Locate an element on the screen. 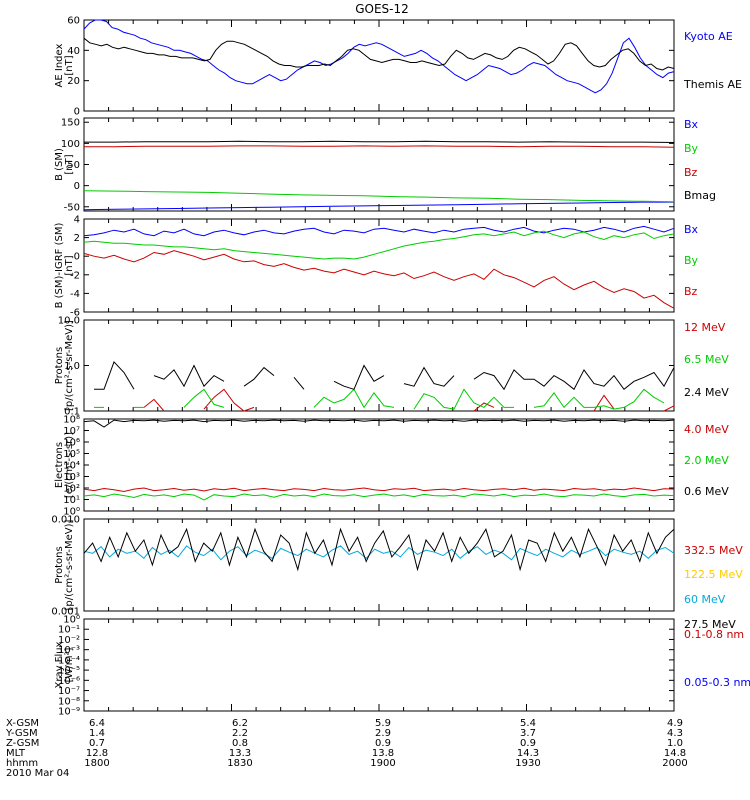  y-tick-label: 0.1 is located at coordinates (72, 412).